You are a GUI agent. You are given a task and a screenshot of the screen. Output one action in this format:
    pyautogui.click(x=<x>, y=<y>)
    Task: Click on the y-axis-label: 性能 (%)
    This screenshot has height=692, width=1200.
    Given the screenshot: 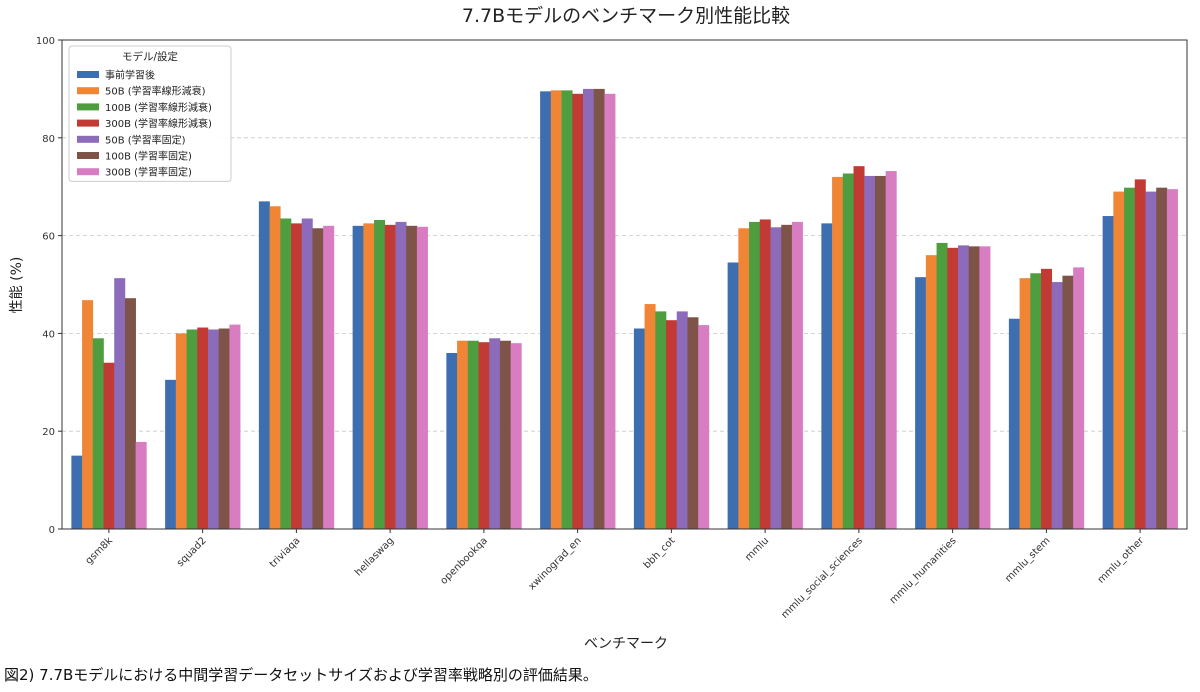 What is the action you would take?
    pyautogui.click(x=17, y=285)
    